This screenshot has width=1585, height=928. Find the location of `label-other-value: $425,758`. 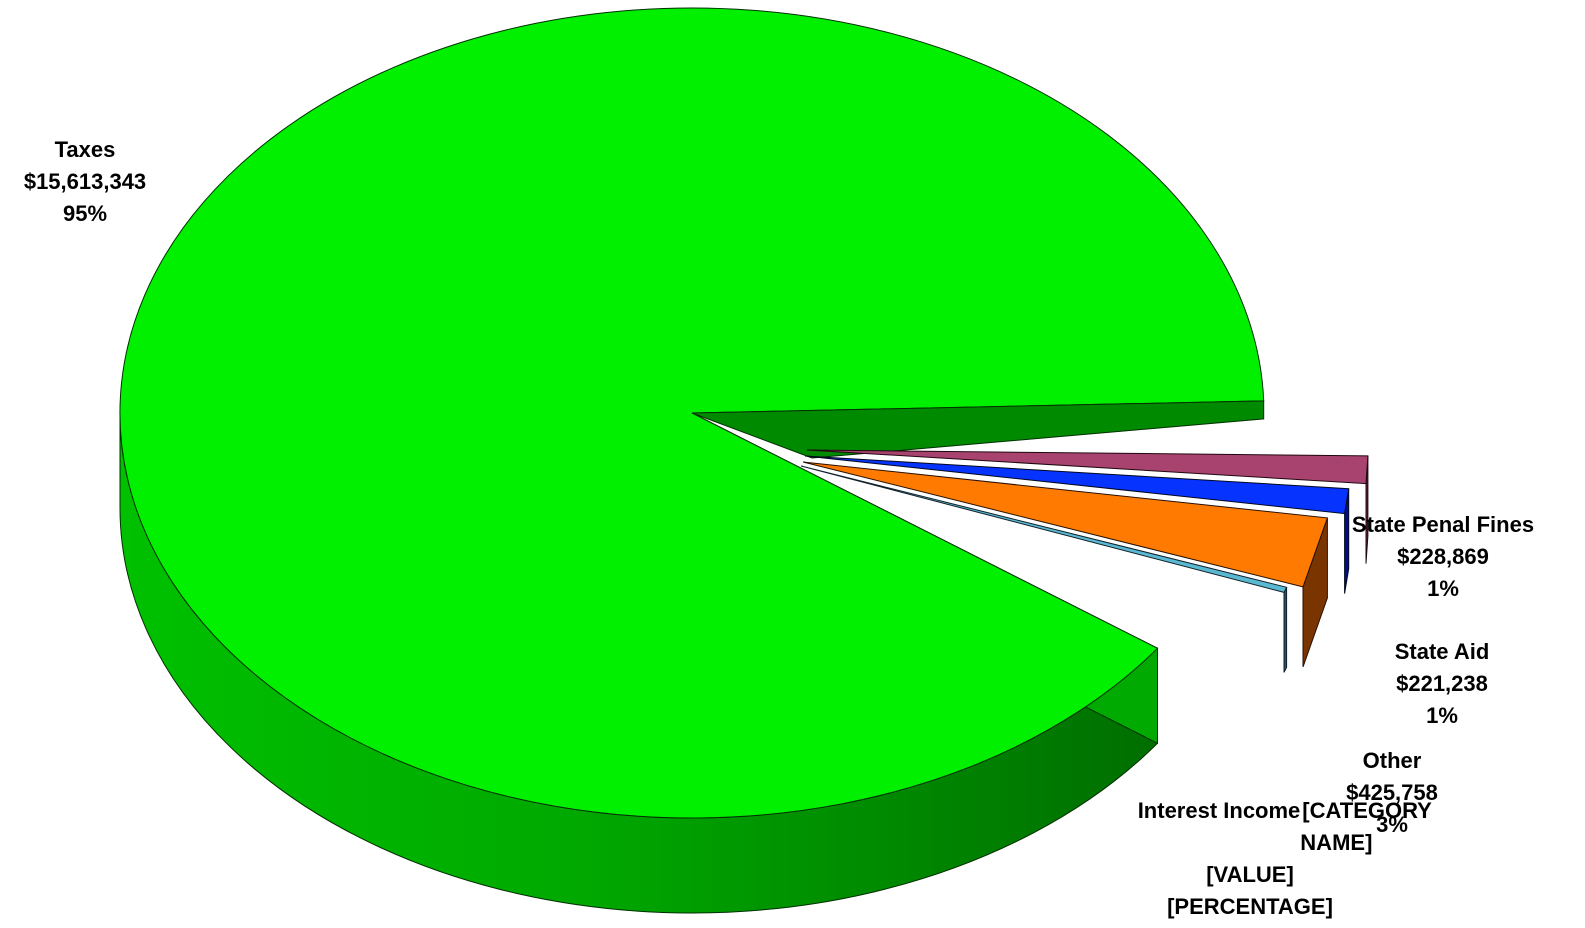

label-other-value: $425,758 is located at coordinates (1392, 792).